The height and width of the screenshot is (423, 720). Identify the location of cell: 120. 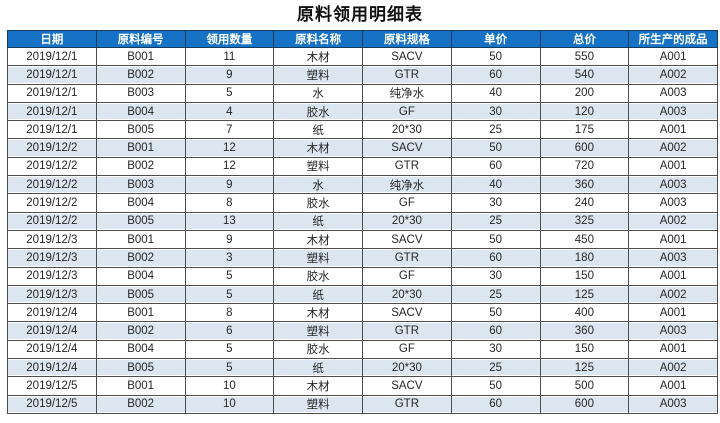
(584, 111).